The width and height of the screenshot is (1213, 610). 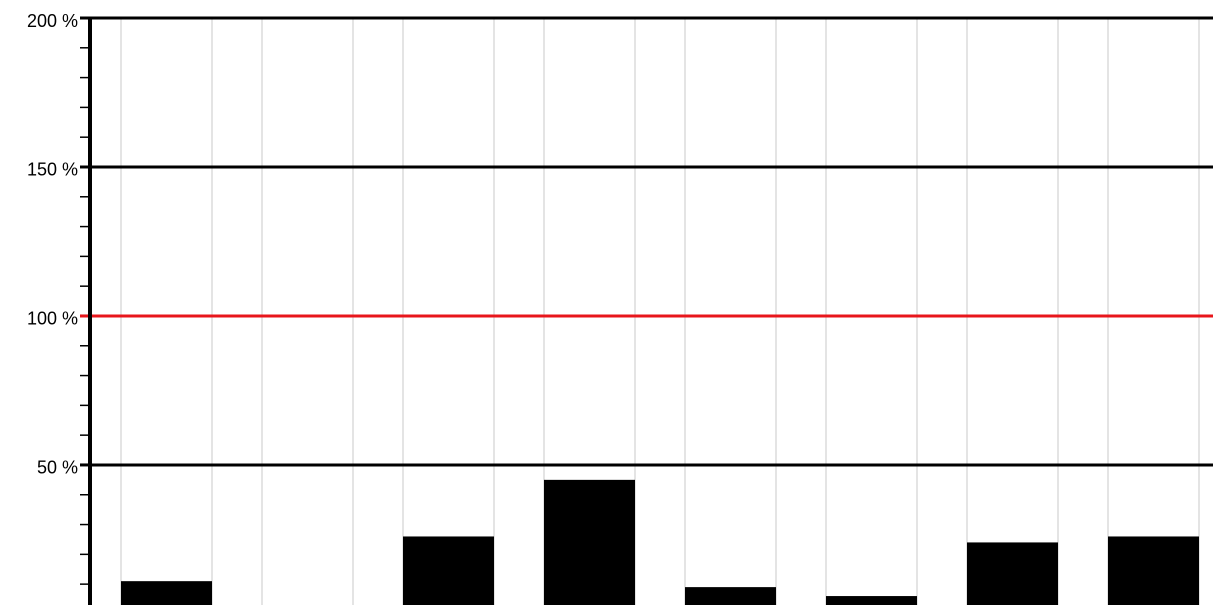 I want to click on y-tick-label: 50 %, so click(x=57, y=468).